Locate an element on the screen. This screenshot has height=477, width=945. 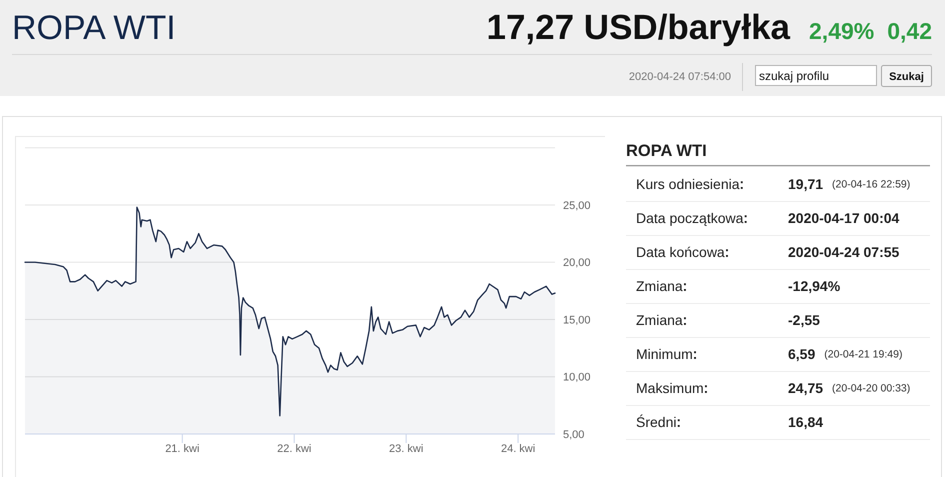
search-field: szukaj profilu is located at coordinates (816, 75).